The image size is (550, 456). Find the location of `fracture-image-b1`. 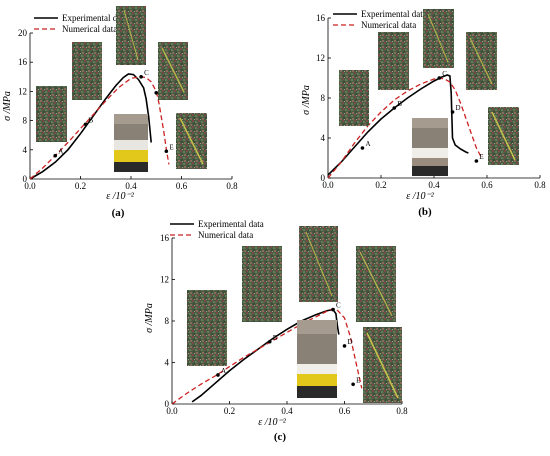

fracture-image-b1 is located at coordinates (354, 98).